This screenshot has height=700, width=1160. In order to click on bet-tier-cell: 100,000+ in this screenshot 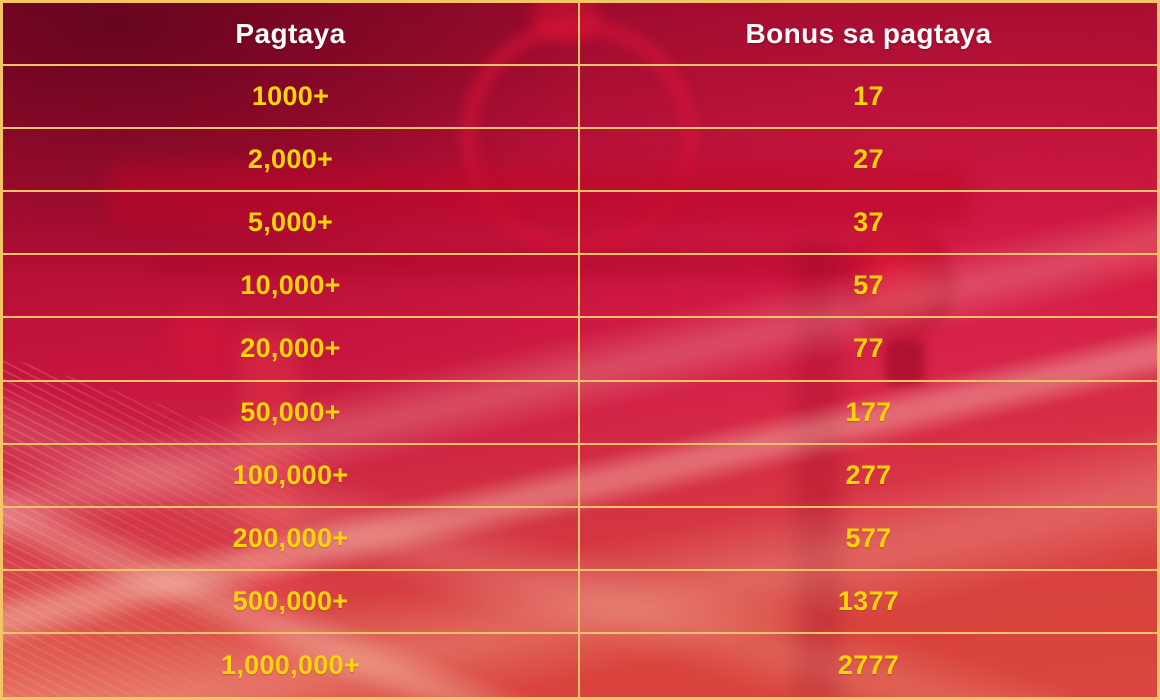, I will do `click(291, 476)`.